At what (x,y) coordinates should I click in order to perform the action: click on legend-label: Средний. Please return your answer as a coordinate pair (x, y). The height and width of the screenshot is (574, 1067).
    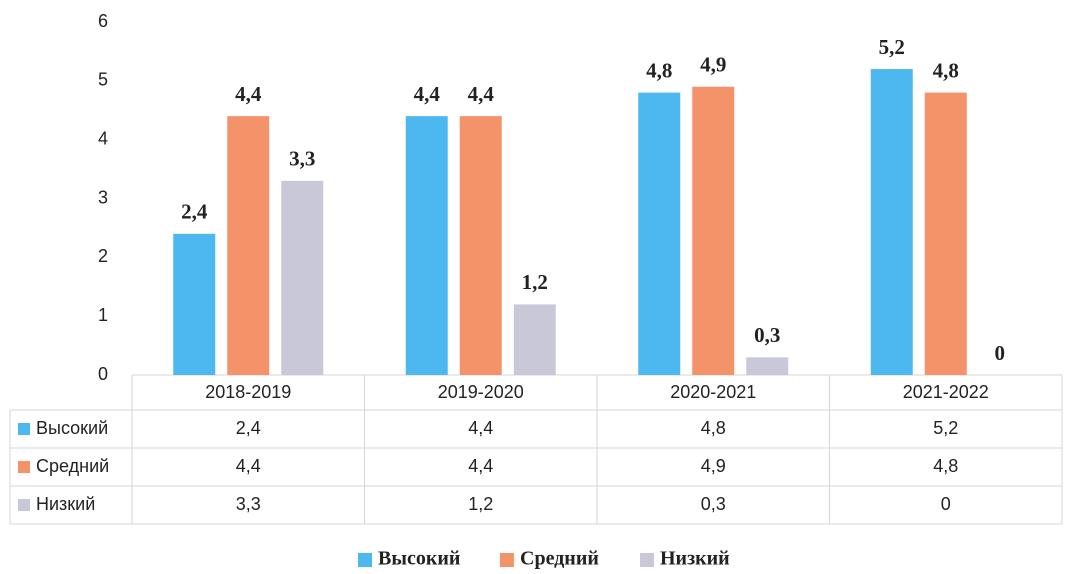
    Looking at the image, I should click on (559, 559).